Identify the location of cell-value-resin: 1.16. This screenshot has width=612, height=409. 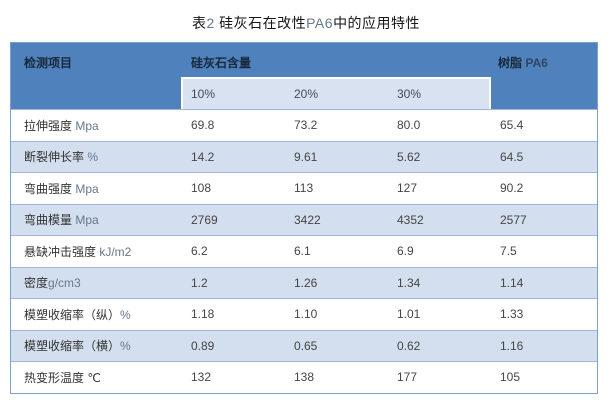
(512, 345).